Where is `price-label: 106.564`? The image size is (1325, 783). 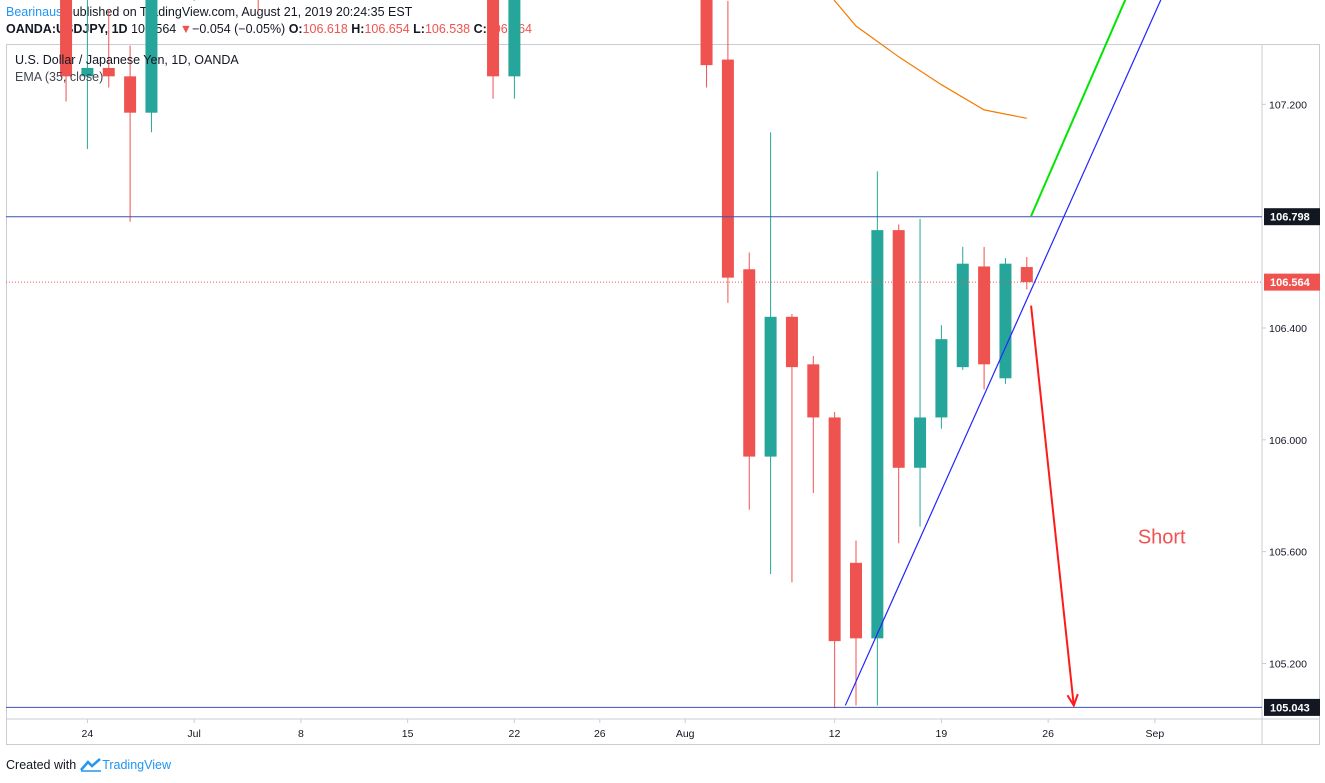 price-label: 106.564 is located at coordinates (1292, 282).